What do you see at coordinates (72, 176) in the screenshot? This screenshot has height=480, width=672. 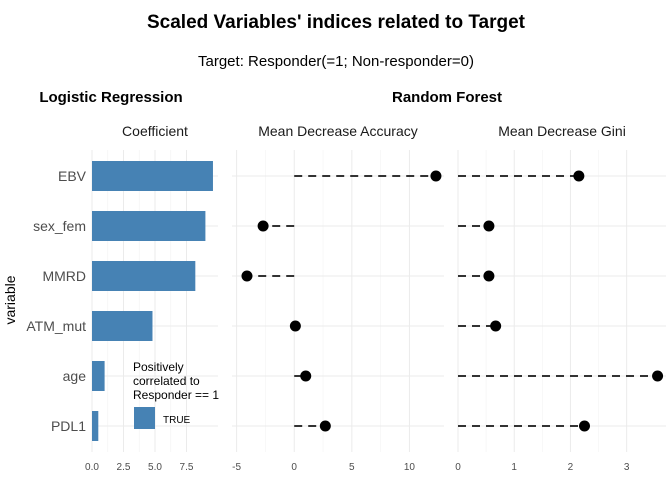 I see `y-tick-label: EBV` at bounding box center [72, 176].